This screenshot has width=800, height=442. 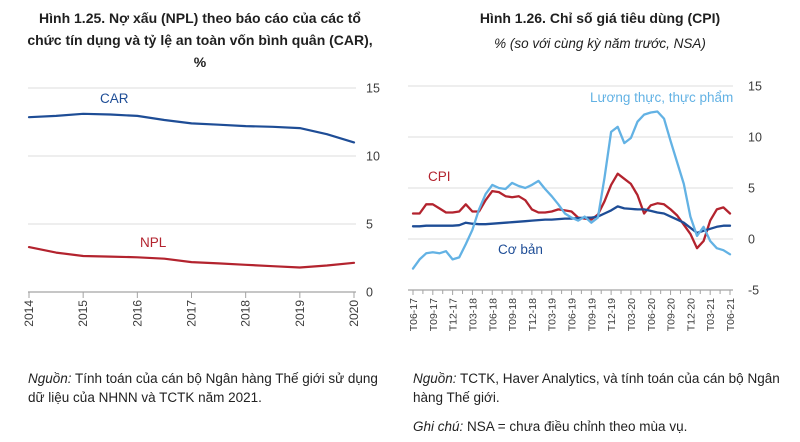 What do you see at coordinates (600, 18) in the screenshot?
I see `figure-1-26-title: Hình 1.26. Chỉ số giá tiêu dùng (CPI)` at bounding box center [600, 18].